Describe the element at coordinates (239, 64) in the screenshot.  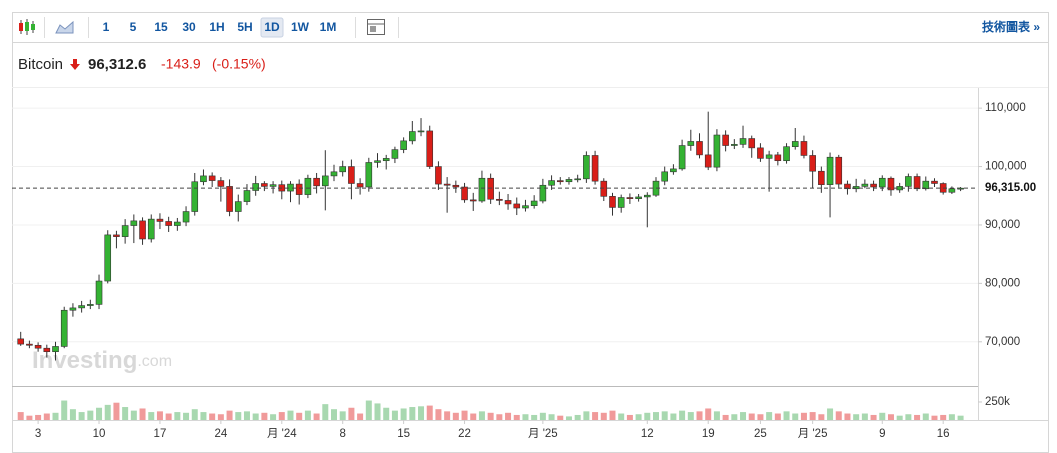
I see `price-change-percent: (-0.15%)` at that location.